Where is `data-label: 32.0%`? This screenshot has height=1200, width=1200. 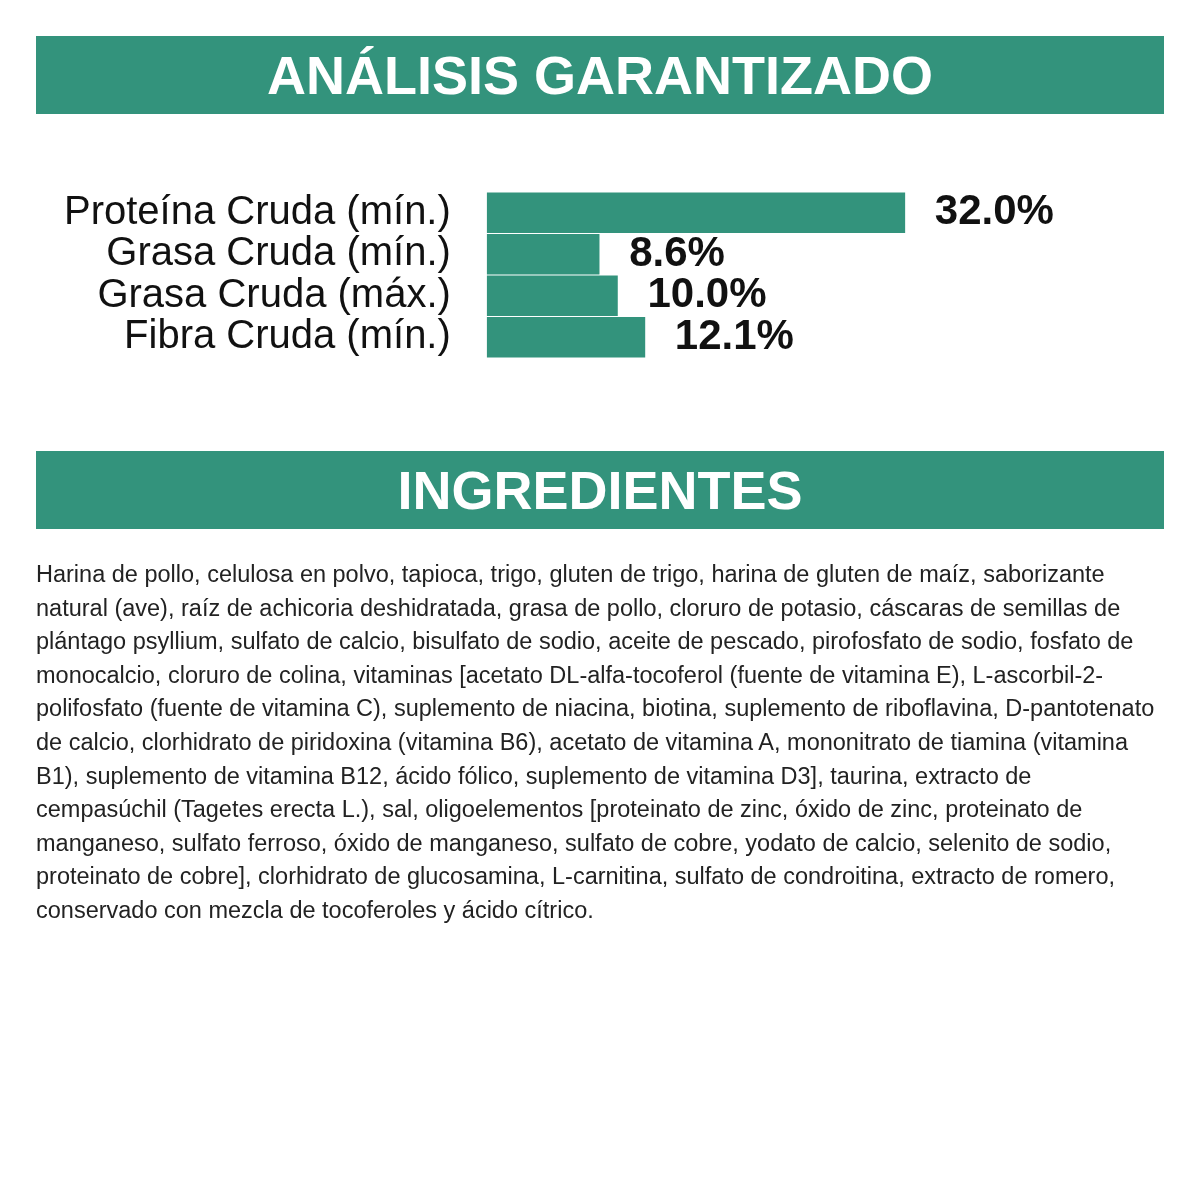
data-label: 32.0% is located at coordinates (994, 210).